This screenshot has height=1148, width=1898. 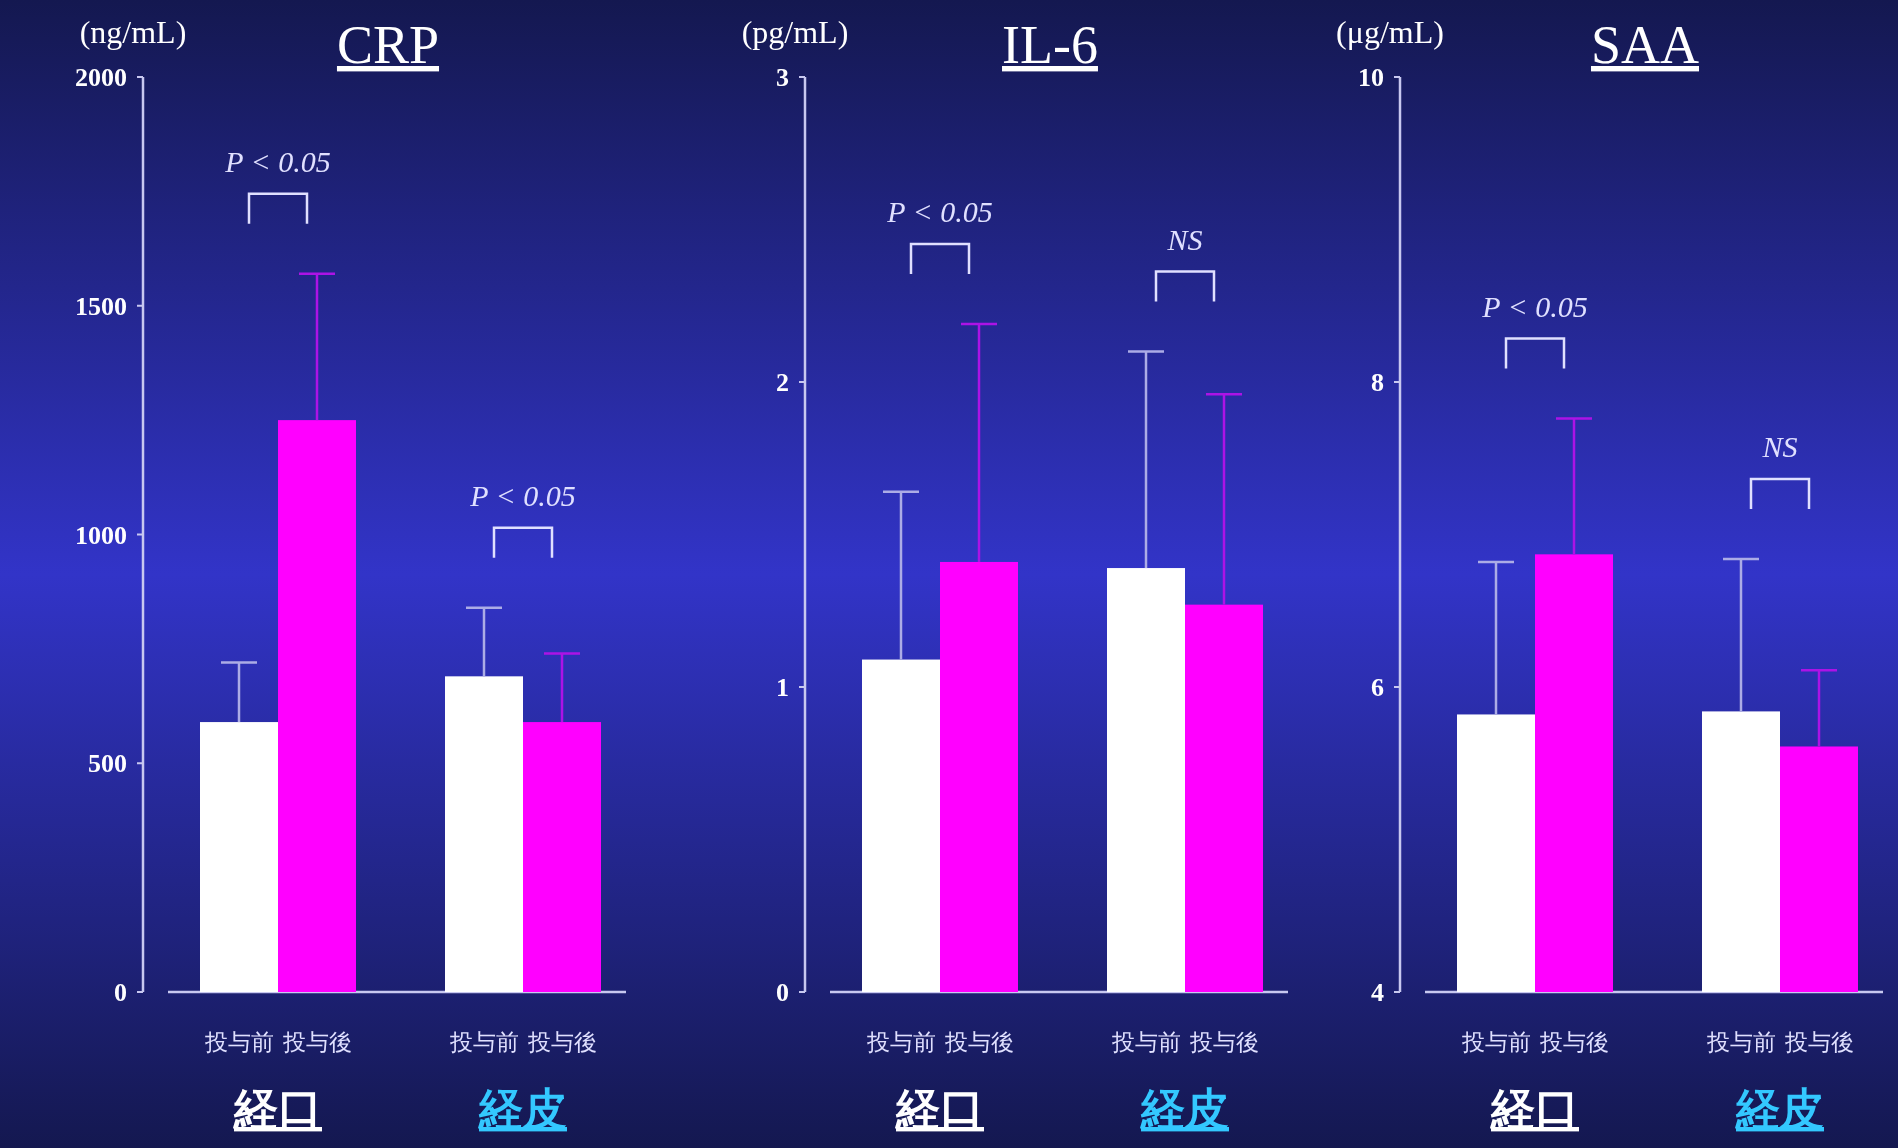 I want to click on chart-title: SAA, so click(x=1645, y=45).